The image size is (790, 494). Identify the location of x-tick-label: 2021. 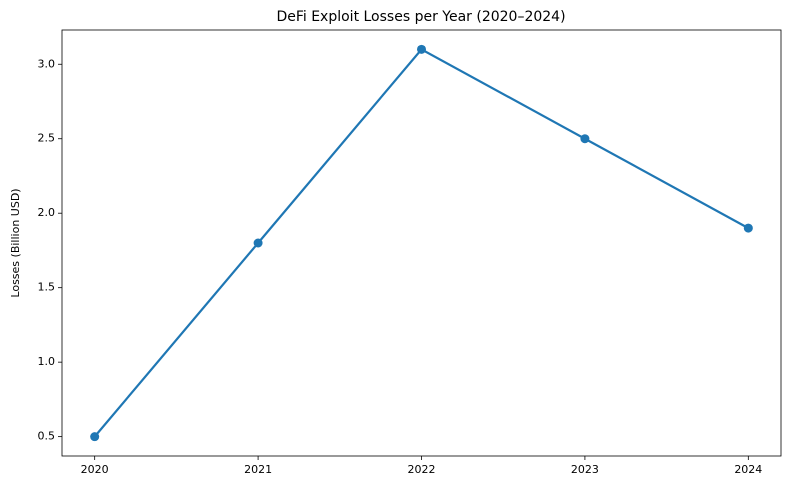
(258, 469).